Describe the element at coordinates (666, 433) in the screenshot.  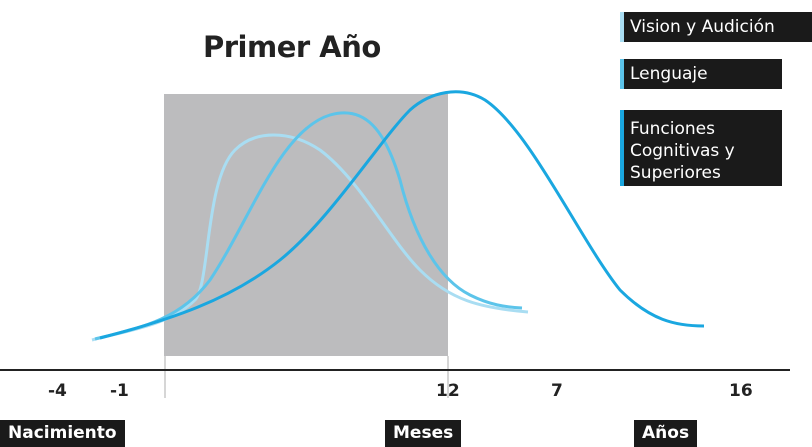
I see `label-years: Años` at that location.